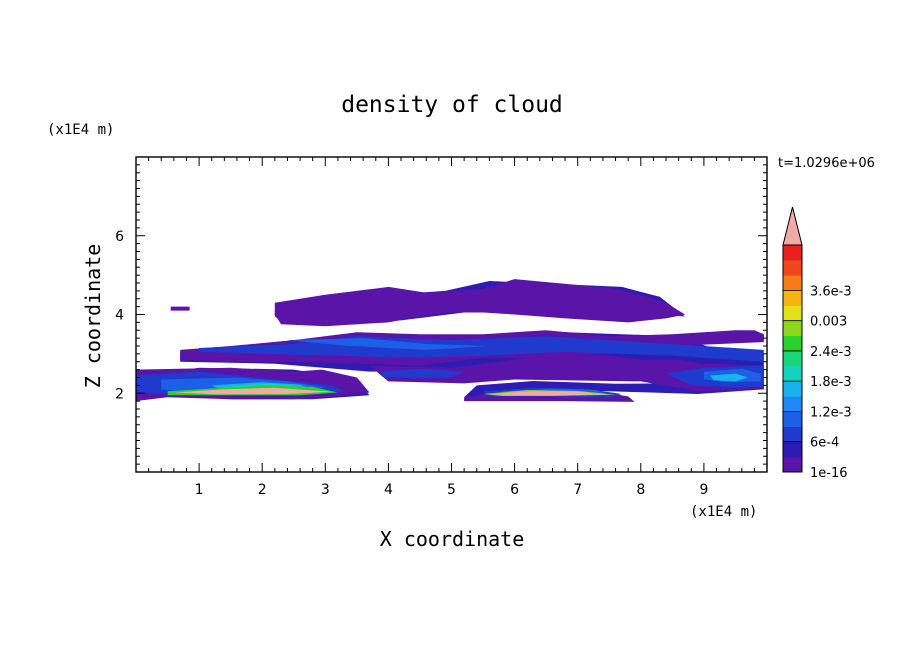 This screenshot has height=654, width=904. I want to click on x-tick-label: 8, so click(640, 490).